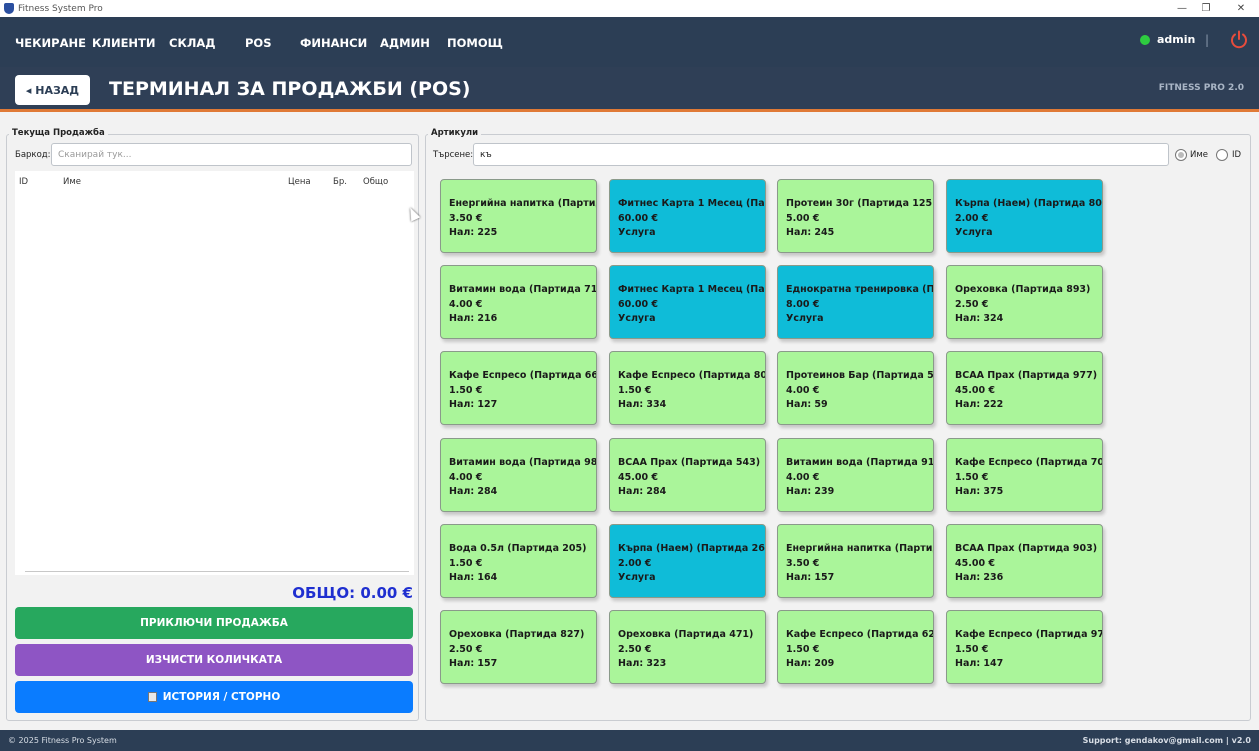  What do you see at coordinates (9, 8) in the screenshot?
I see `app-shield-icon` at bounding box center [9, 8].